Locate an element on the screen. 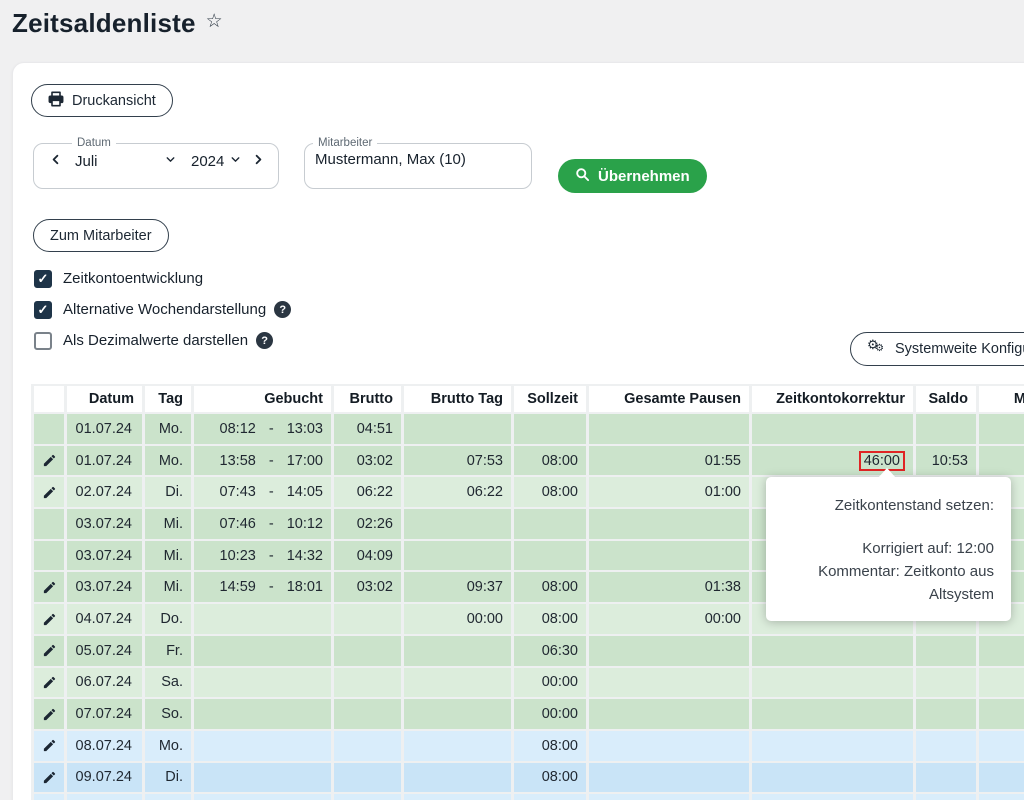  to-employee-button: Zum Mitarbeiter is located at coordinates (101, 235).